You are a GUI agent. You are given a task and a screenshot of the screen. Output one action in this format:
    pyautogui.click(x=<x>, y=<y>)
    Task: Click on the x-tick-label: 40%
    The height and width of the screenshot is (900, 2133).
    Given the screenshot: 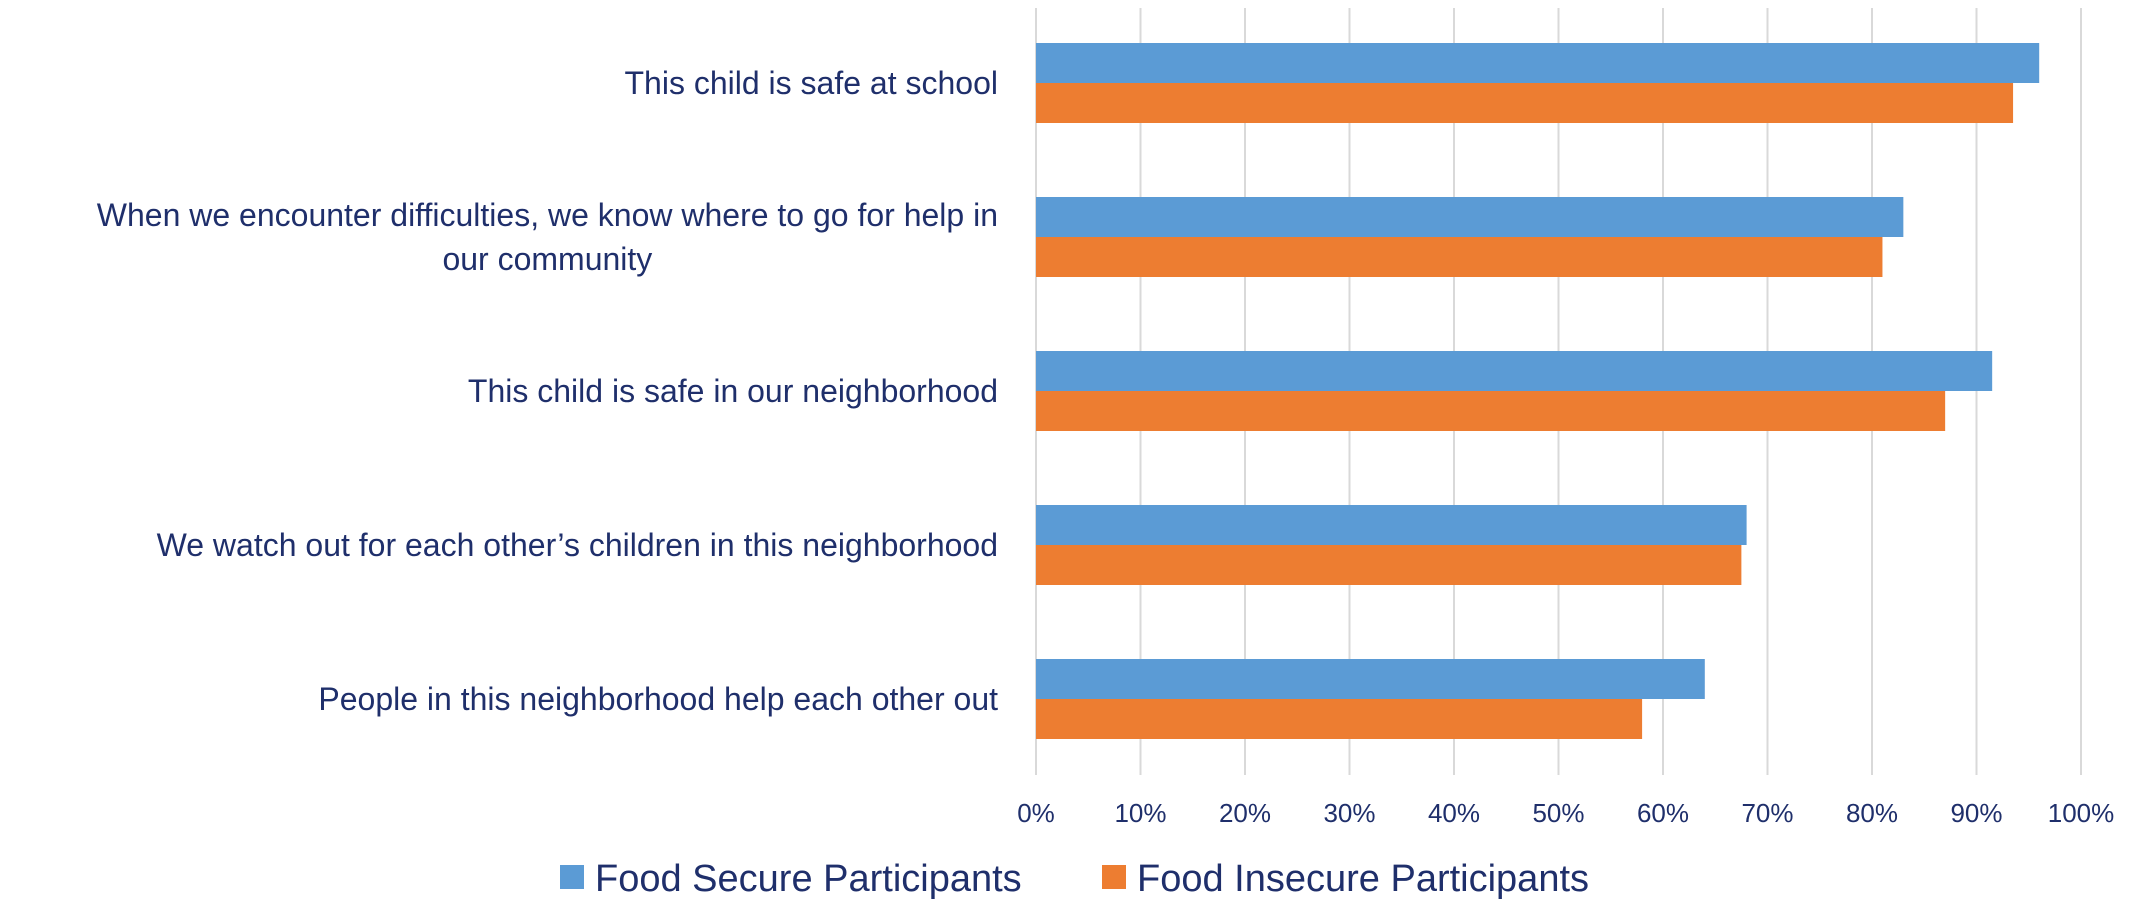 What is the action you would take?
    pyautogui.click(x=1454, y=813)
    